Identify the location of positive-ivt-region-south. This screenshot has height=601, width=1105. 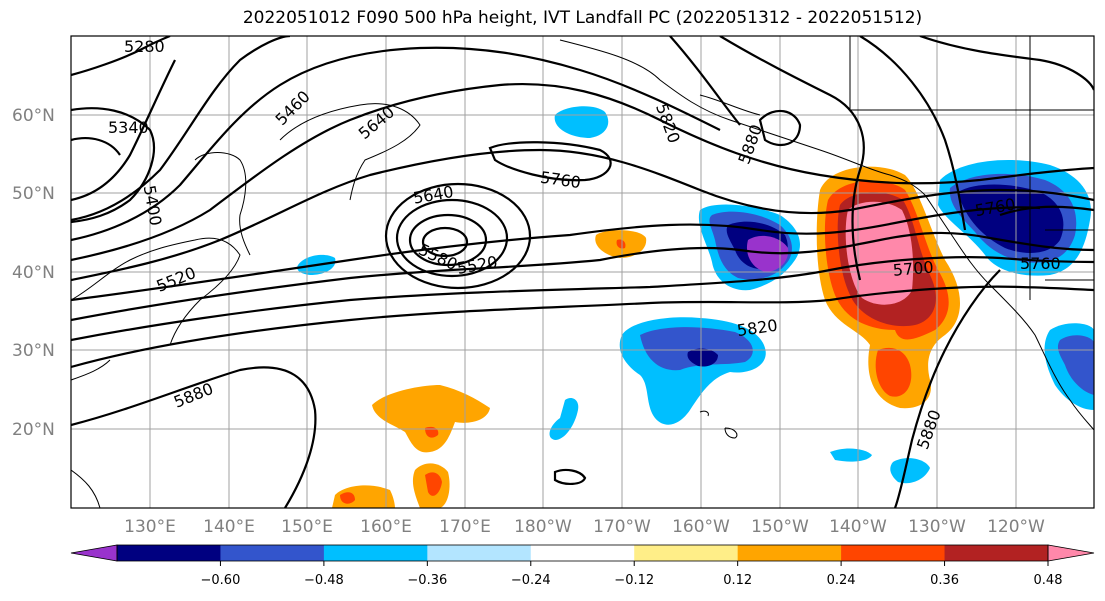
(431, 419).